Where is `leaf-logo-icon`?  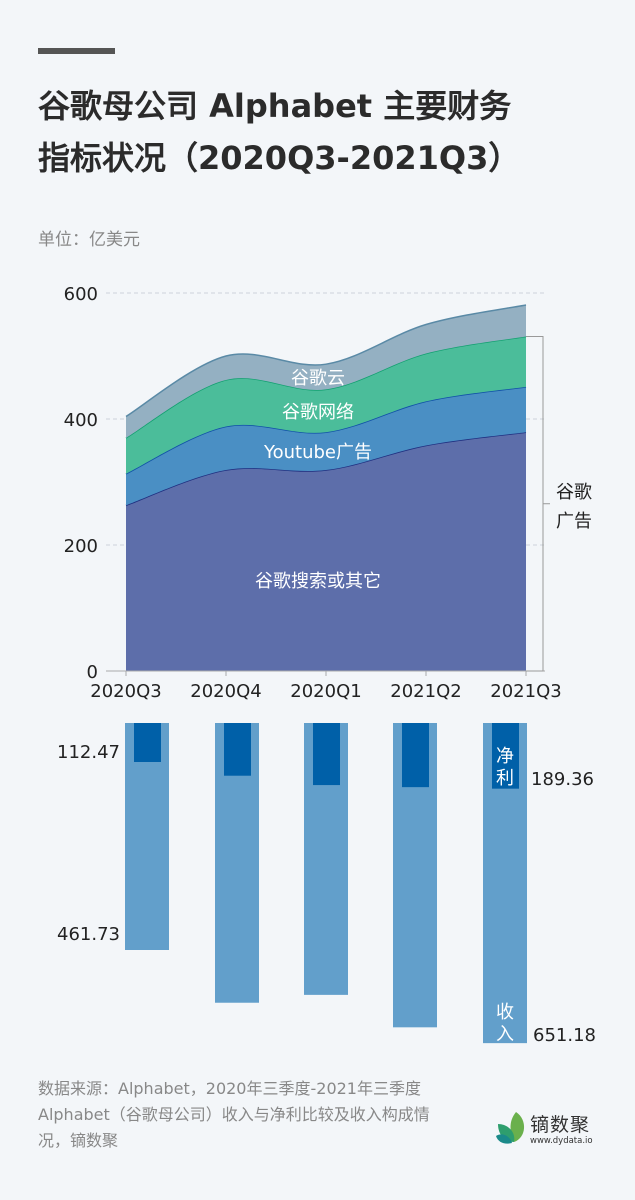
leaf-logo-icon is located at coordinates (510, 1128).